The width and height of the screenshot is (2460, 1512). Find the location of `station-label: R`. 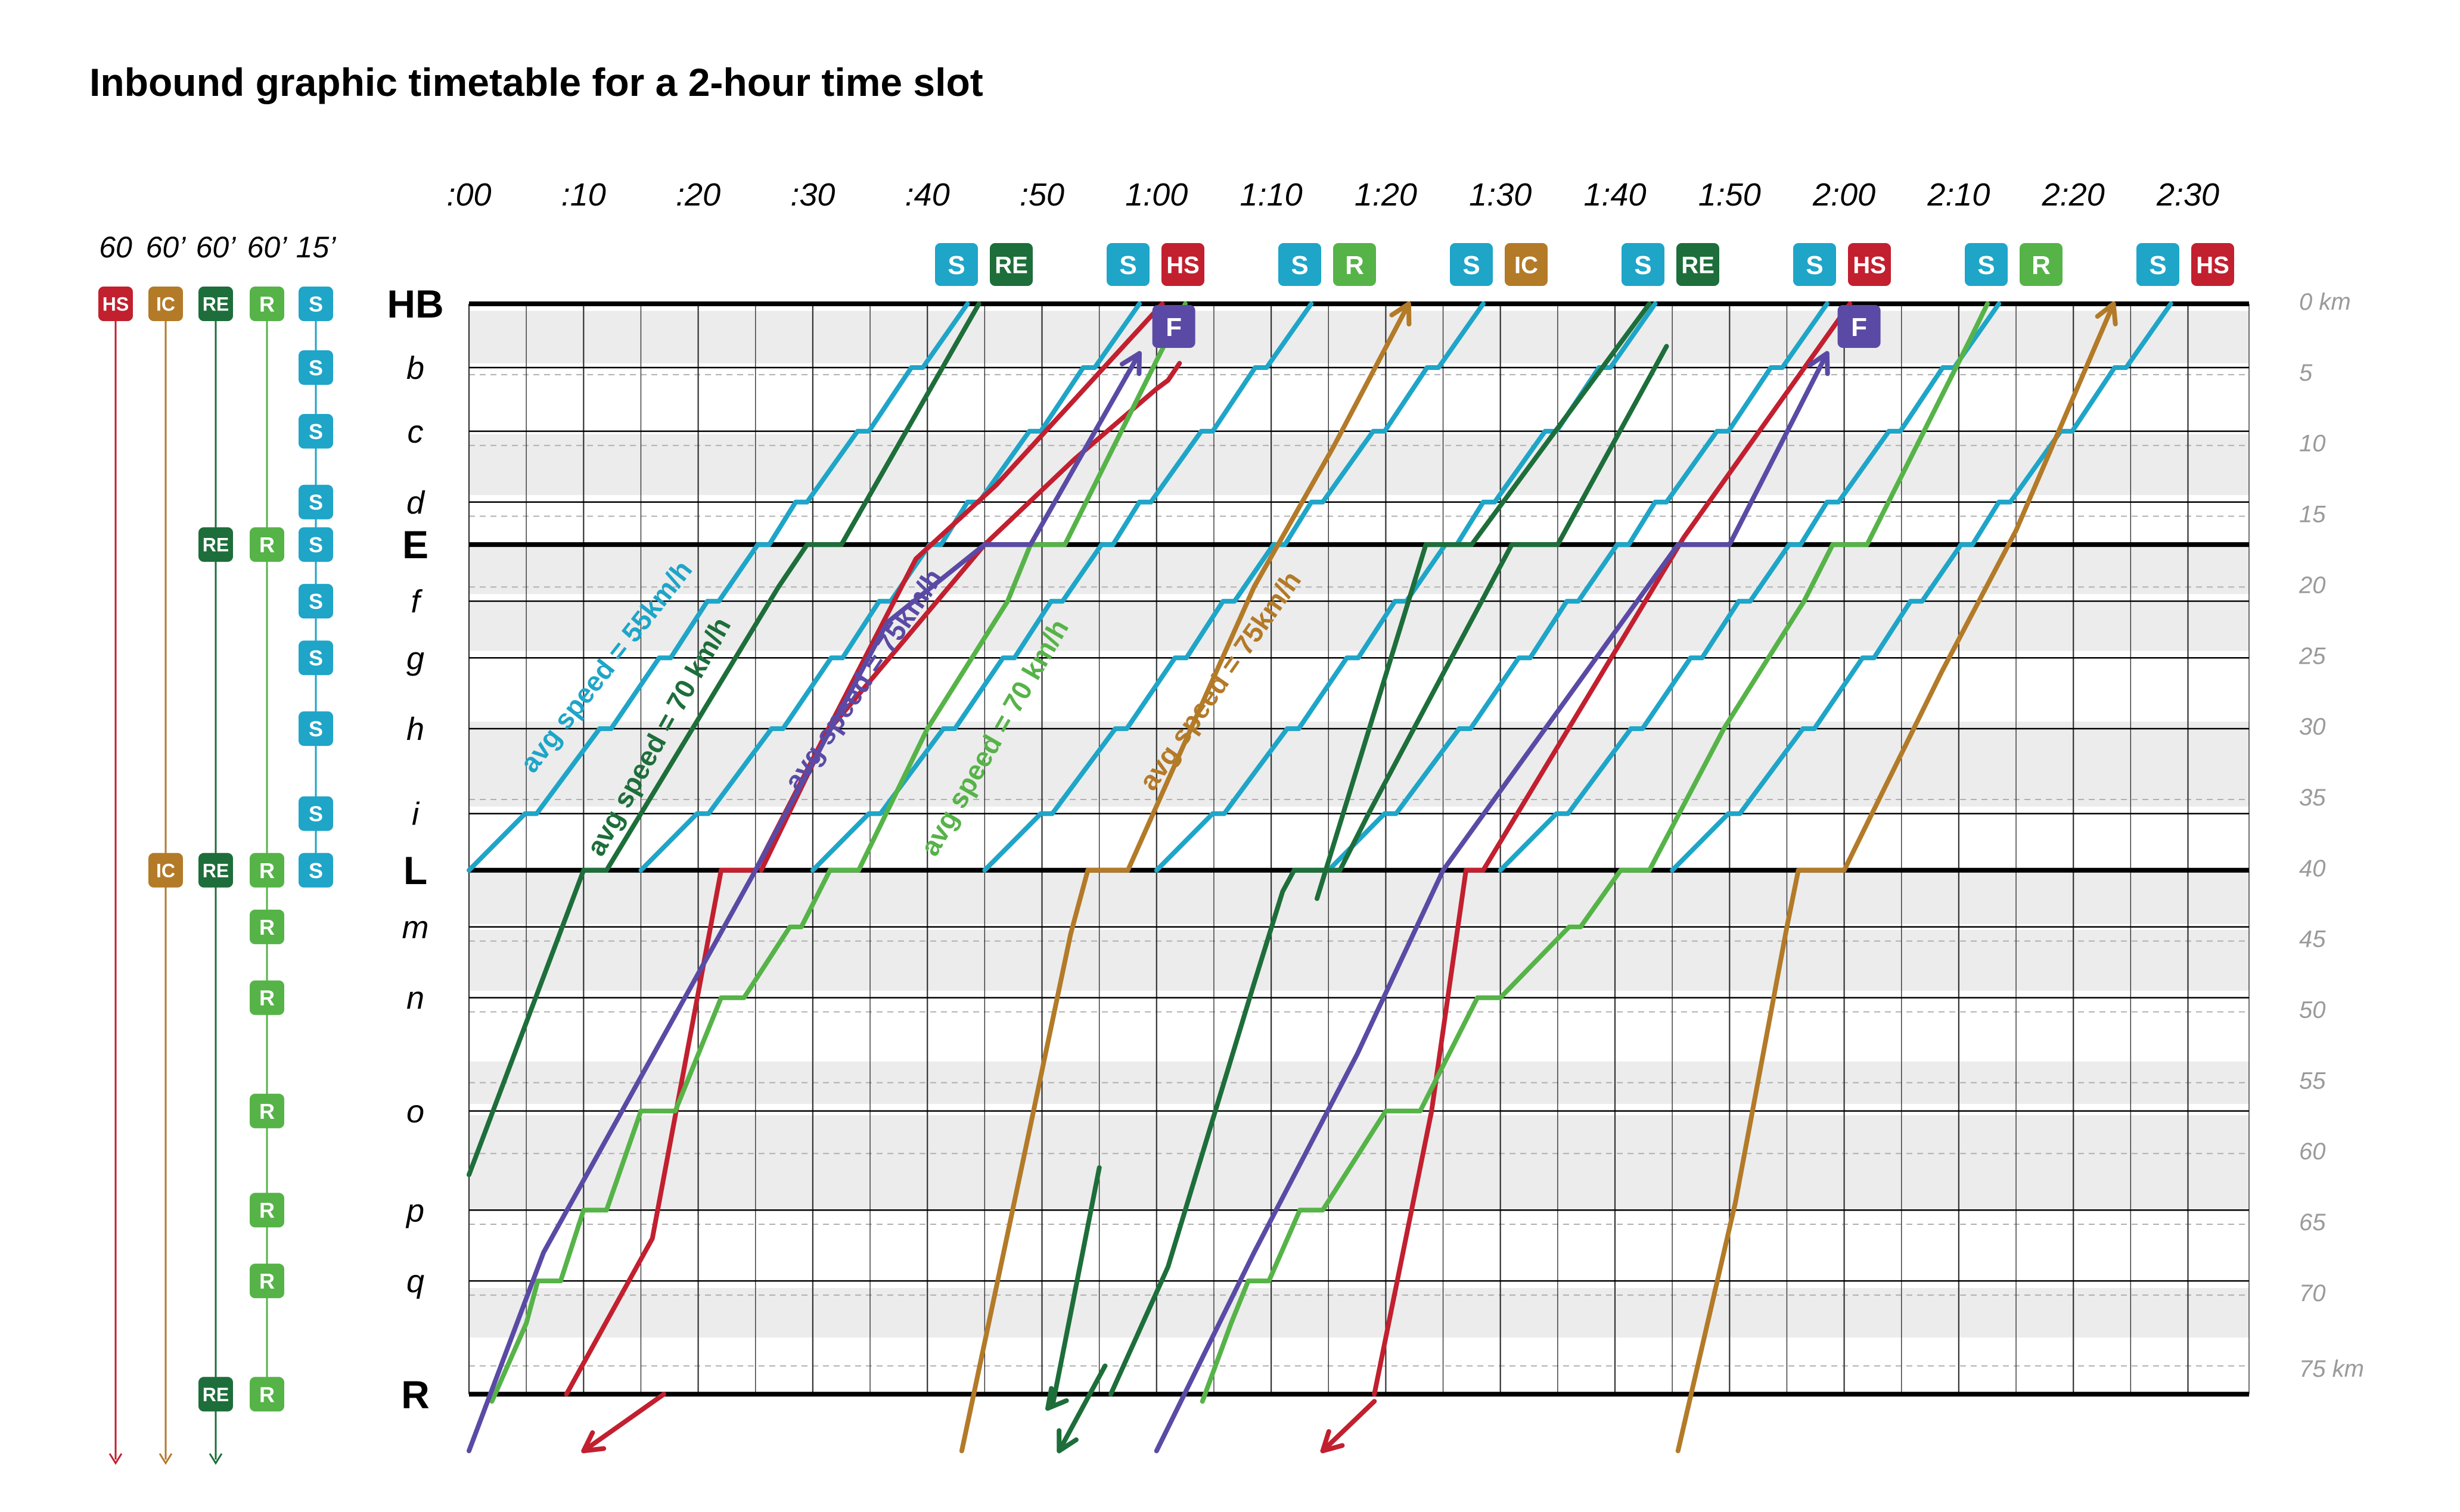

station-label: R is located at coordinates (415, 1394).